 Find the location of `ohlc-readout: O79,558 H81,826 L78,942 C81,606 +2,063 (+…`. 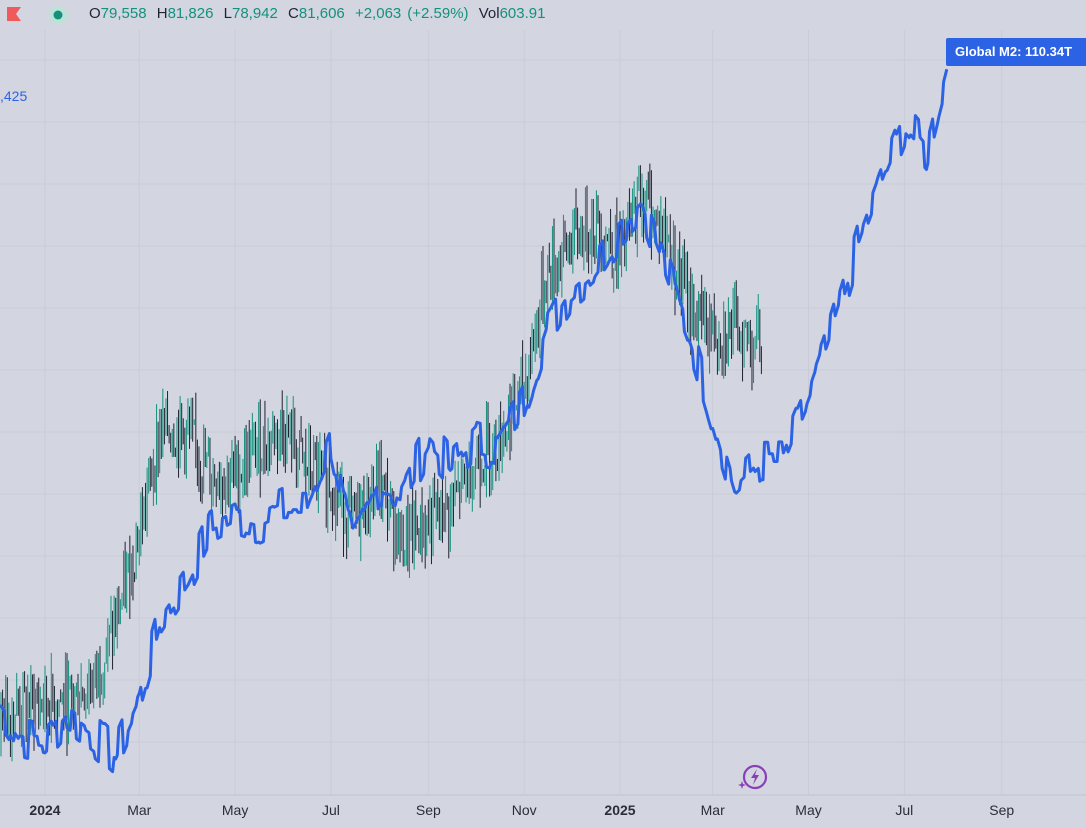

ohlc-readout: O79,558 H81,826 L78,942 C81,606 +2,063 (+… is located at coordinates (320, 13).